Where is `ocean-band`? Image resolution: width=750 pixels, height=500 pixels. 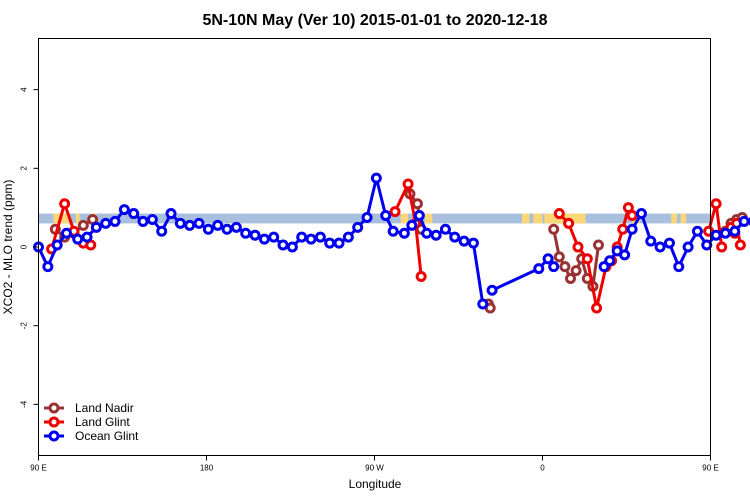 ocean-band is located at coordinates (374, 218).